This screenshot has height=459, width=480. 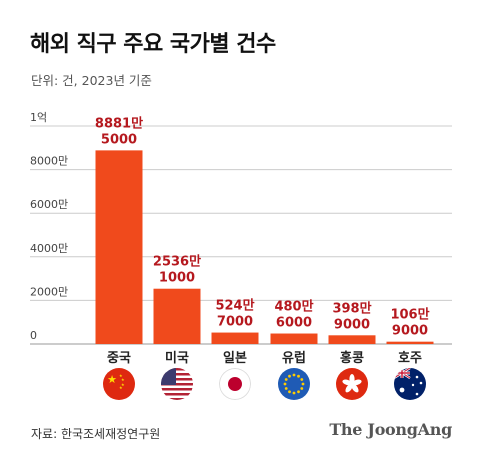 I want to click on data-label: 5000, so click(x=119, y=139).